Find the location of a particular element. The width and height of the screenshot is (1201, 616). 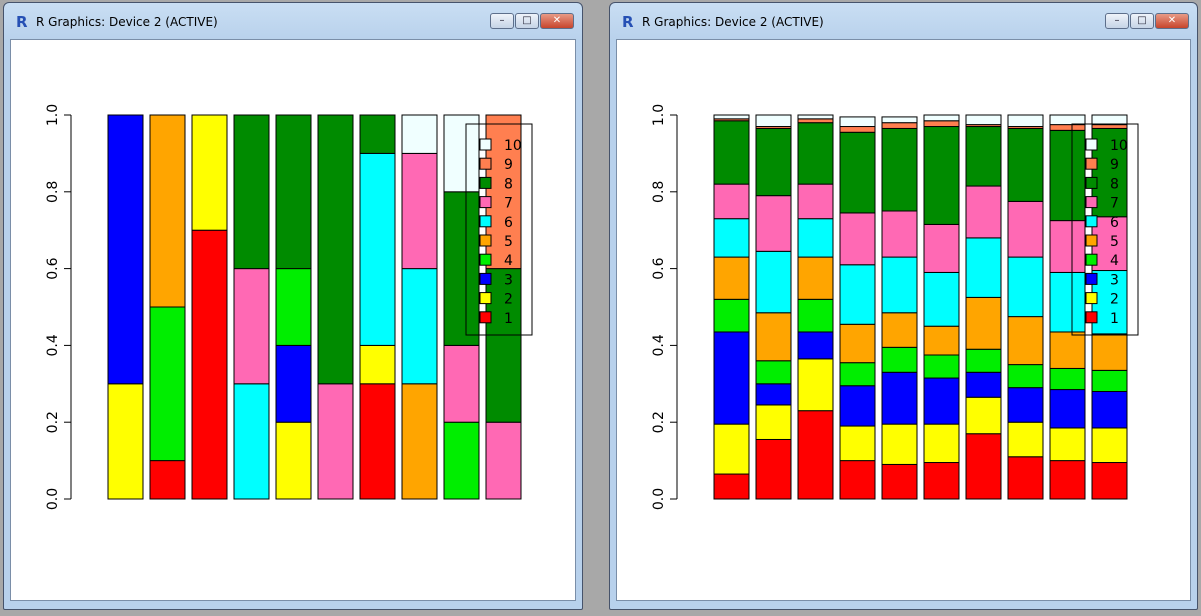

legend-label: 10 is located at coordinates (1119, 146).